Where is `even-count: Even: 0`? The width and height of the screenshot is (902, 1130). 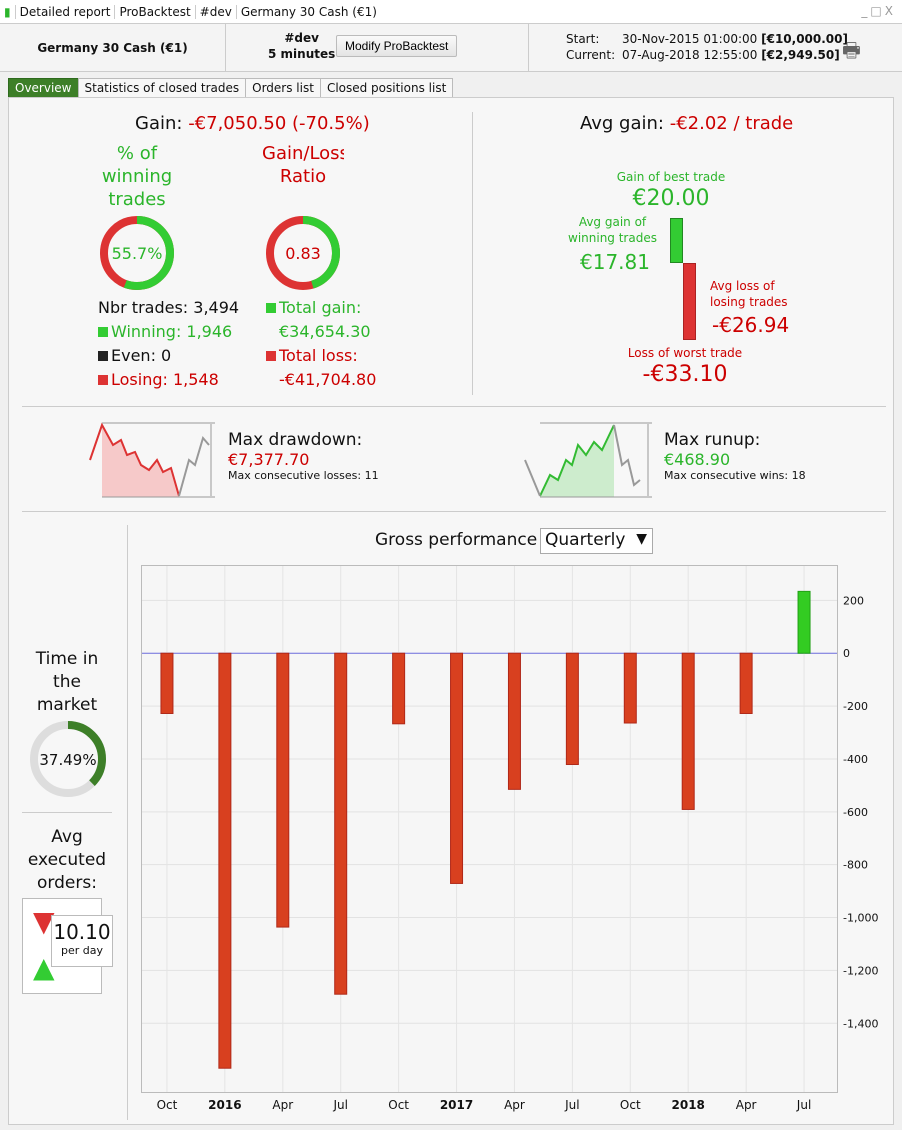 even-count: Even: 0 is located at coordinates (141, 355).